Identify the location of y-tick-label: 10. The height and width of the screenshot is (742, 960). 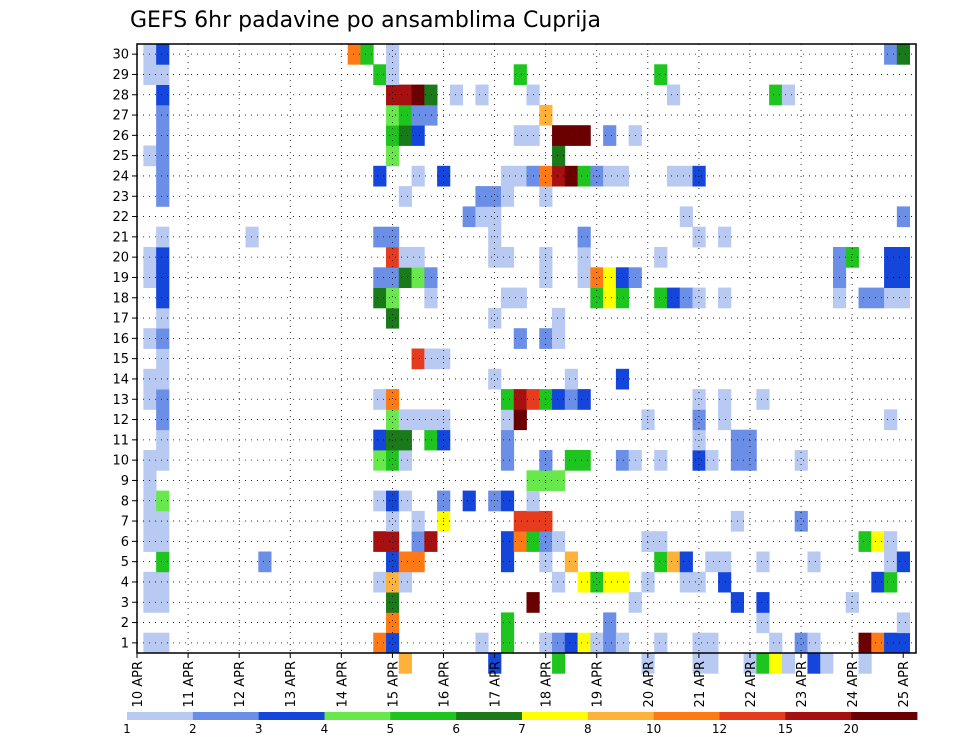
(120, 461).